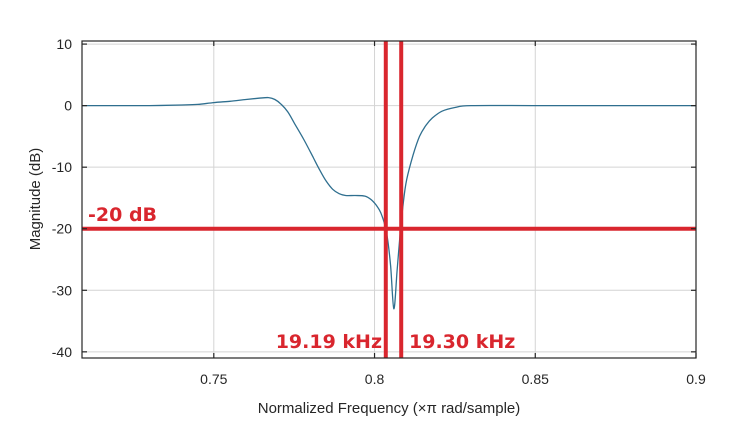  Describe the element at coordinates (535, 379) in the screenshot. I see `x-tick-label: 0.85` at that location.